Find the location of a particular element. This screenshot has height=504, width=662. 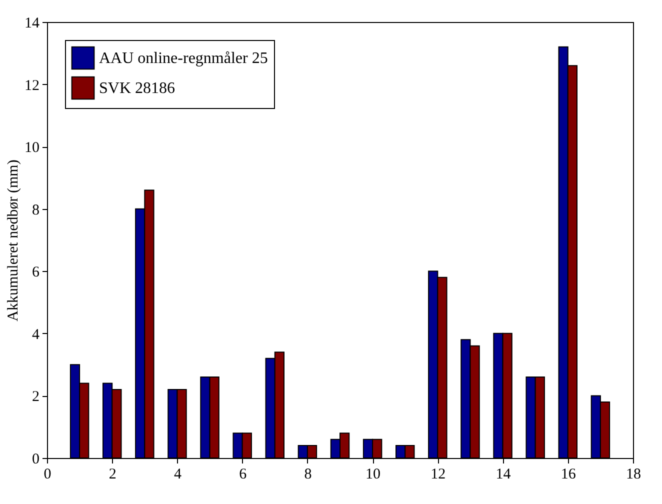

y-axis-title: Akkumuleret nedbør (mm) is located at coordinates (14, 241).